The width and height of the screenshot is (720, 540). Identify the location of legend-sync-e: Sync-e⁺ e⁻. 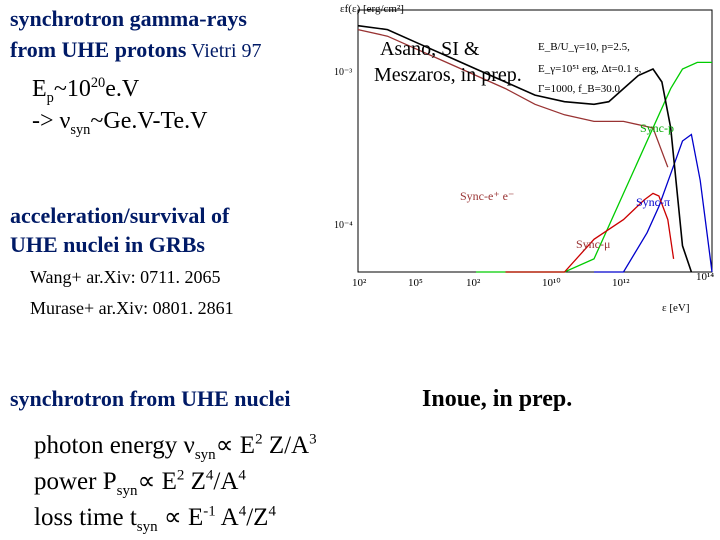
(487, 196).